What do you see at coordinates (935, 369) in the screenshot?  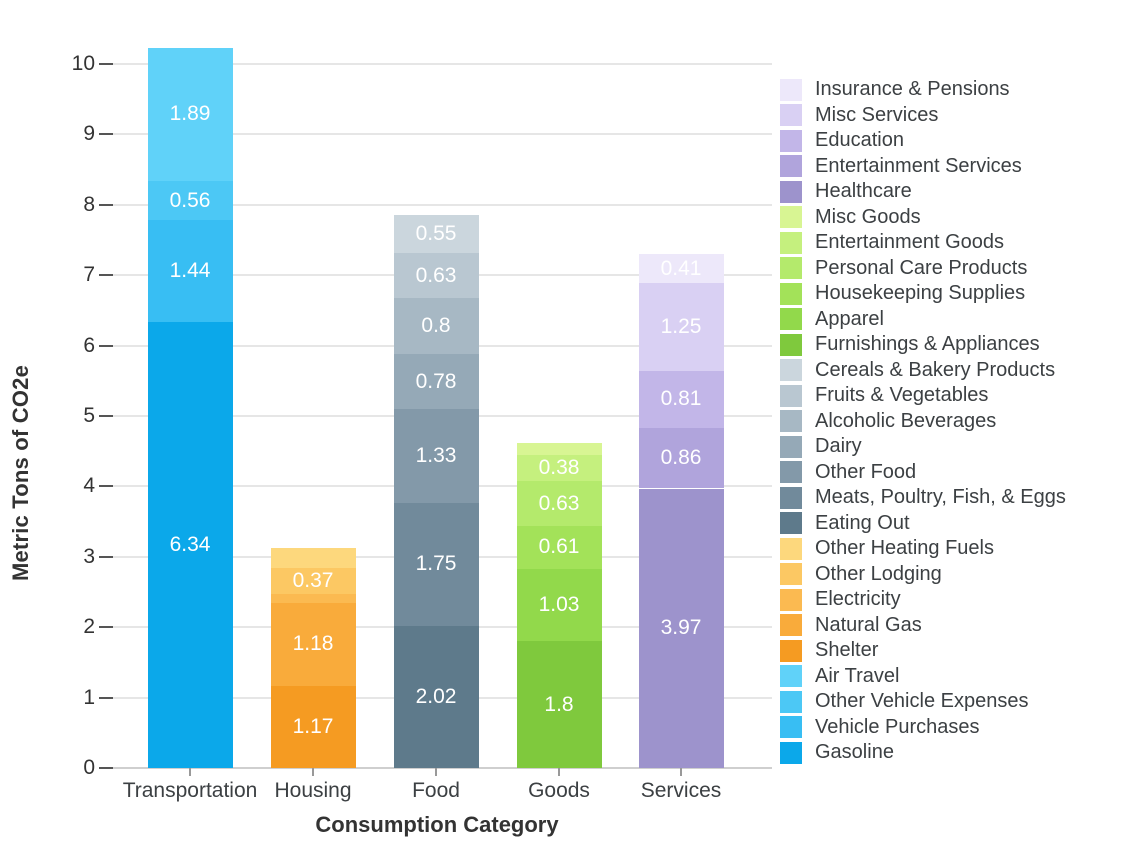 I see `legend-label: Cereals & Bakery Products` at bounding box center [935, 369].